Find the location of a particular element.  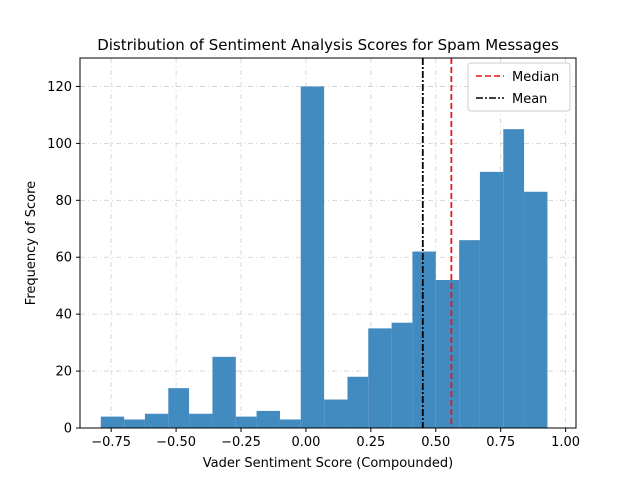

legend-median-label: Median is located at coordinates (535, 77).